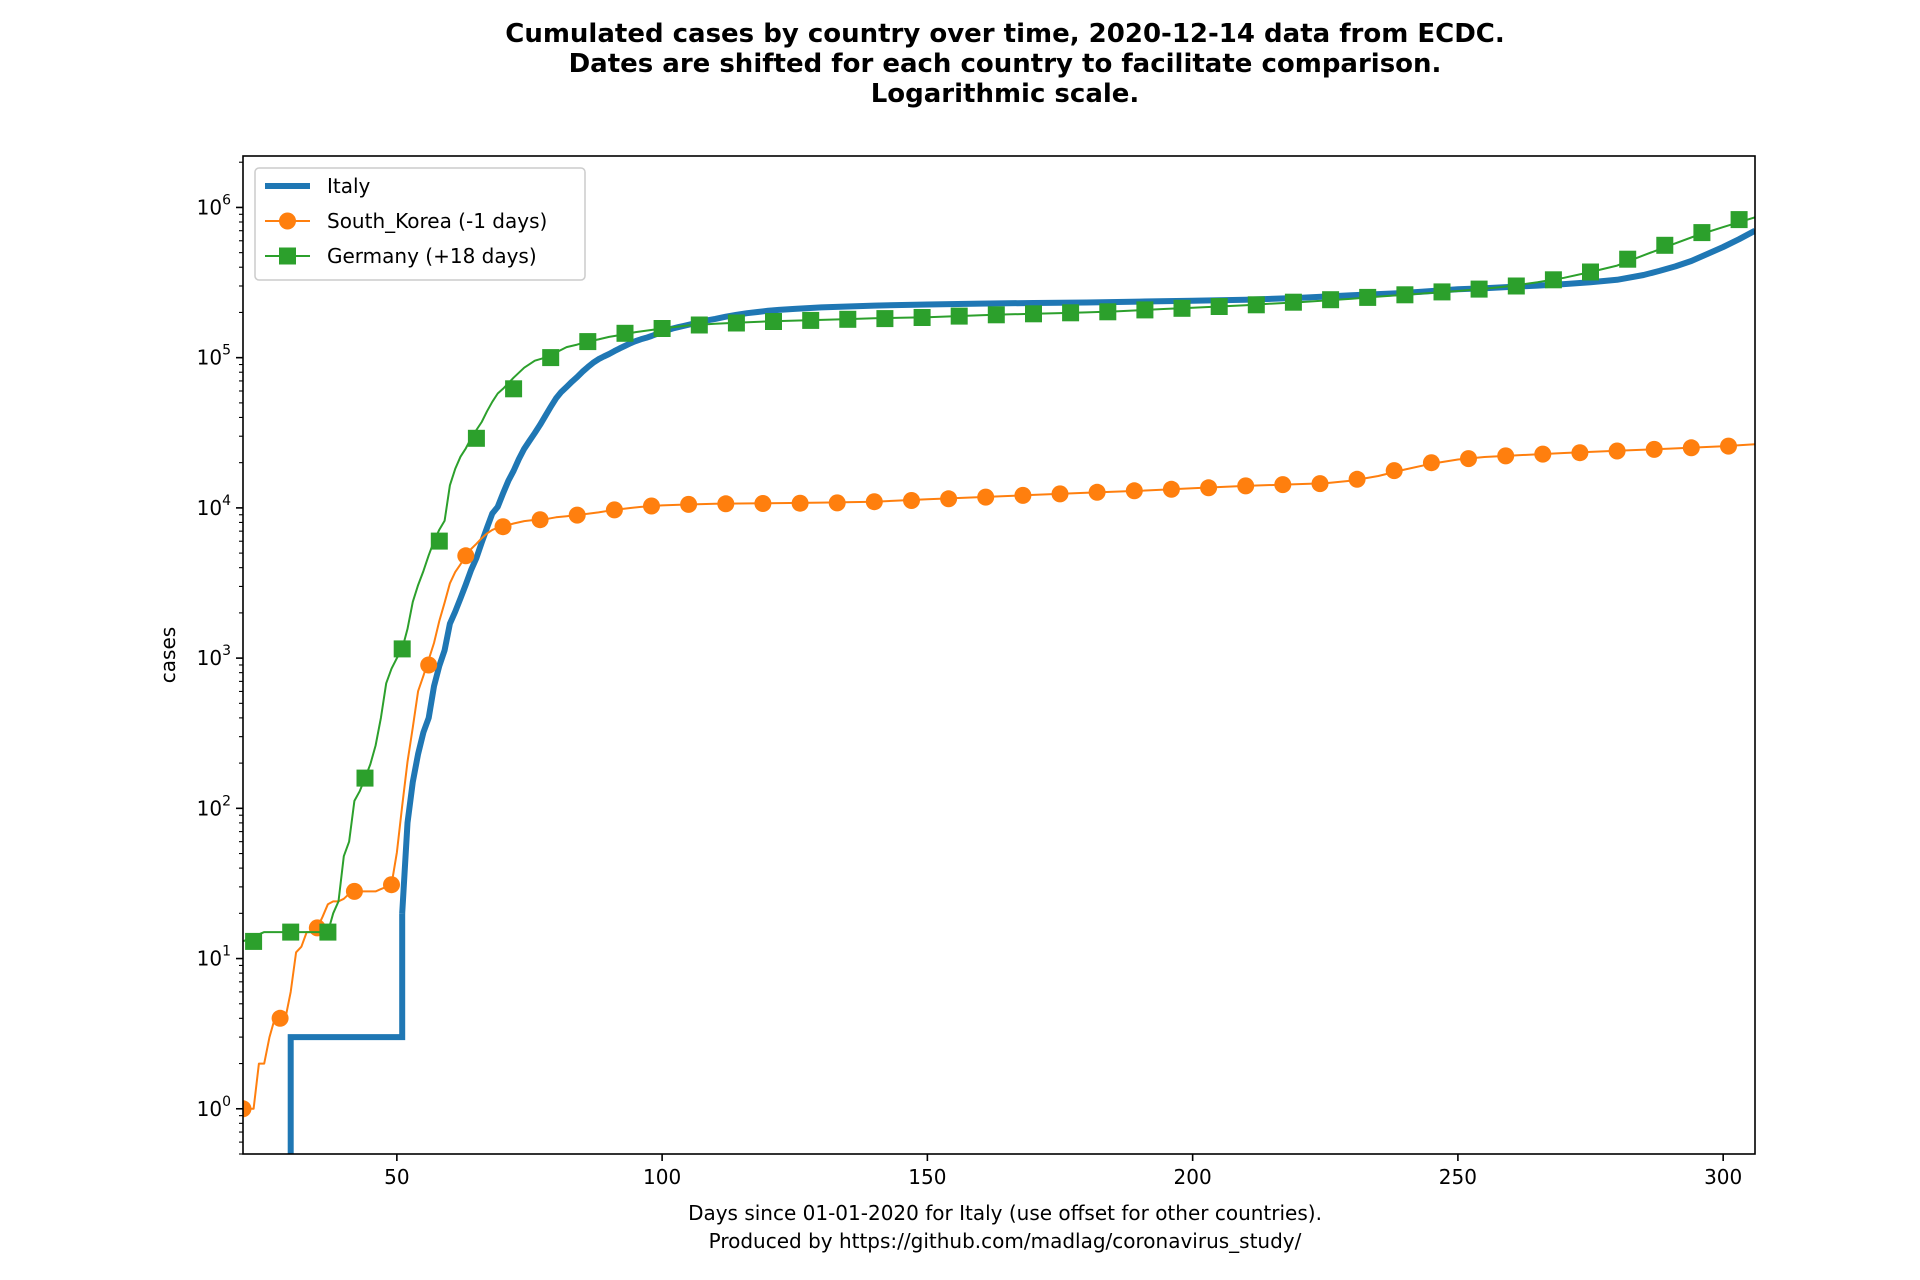  I want to click on y-tick-label: 10⁰, so click(214, 1107).